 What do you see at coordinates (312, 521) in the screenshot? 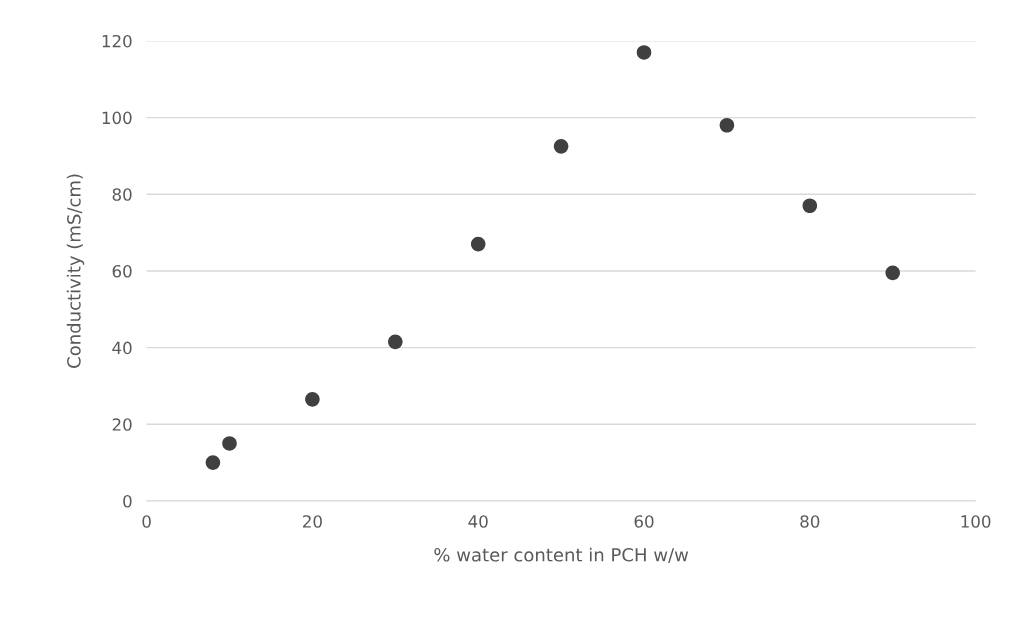
I see `x-tick-label: 20` at bounding box center [312, 521].